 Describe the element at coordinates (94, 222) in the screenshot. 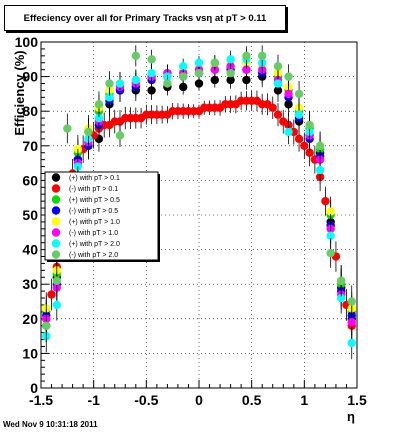

I see `legend-entry-4: (+) with pT > 1.0` at that location.